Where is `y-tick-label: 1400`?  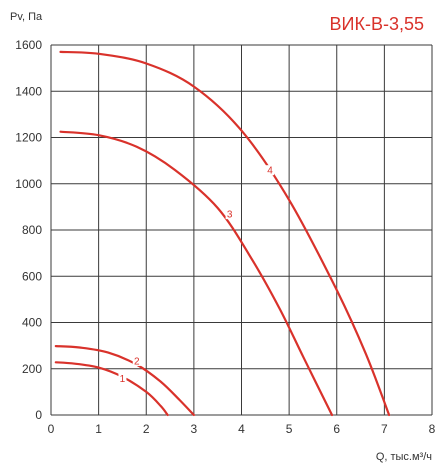 y-tick-label: 1400 is located at coordinates (28, 91).